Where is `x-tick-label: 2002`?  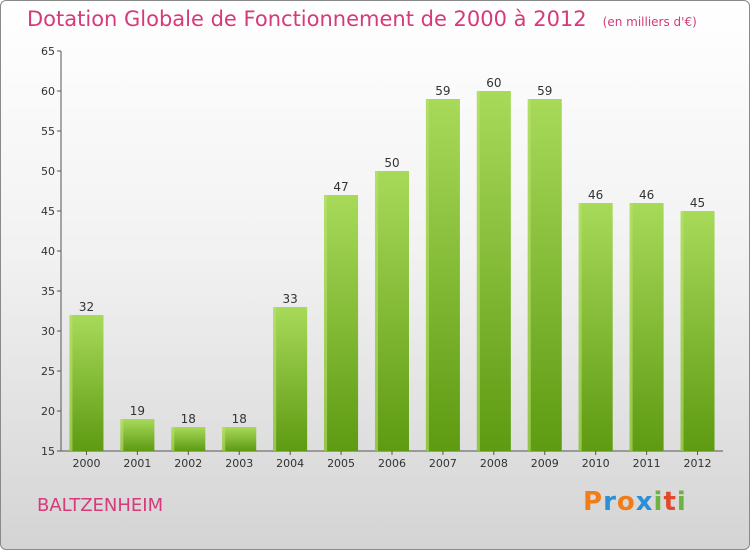 x-tick-label: 2002 is located at coordinates (188, 463).